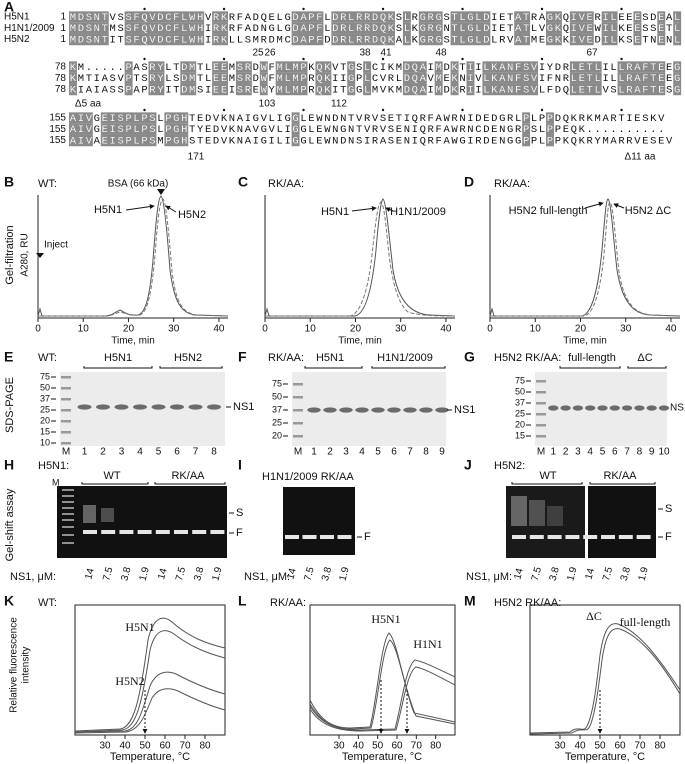 This screenshot has height=764, width=685. What do you see at coordinates (53, 466) in the screenshot?
I see `condition: H5N1:` at bounding box center [53, 466].